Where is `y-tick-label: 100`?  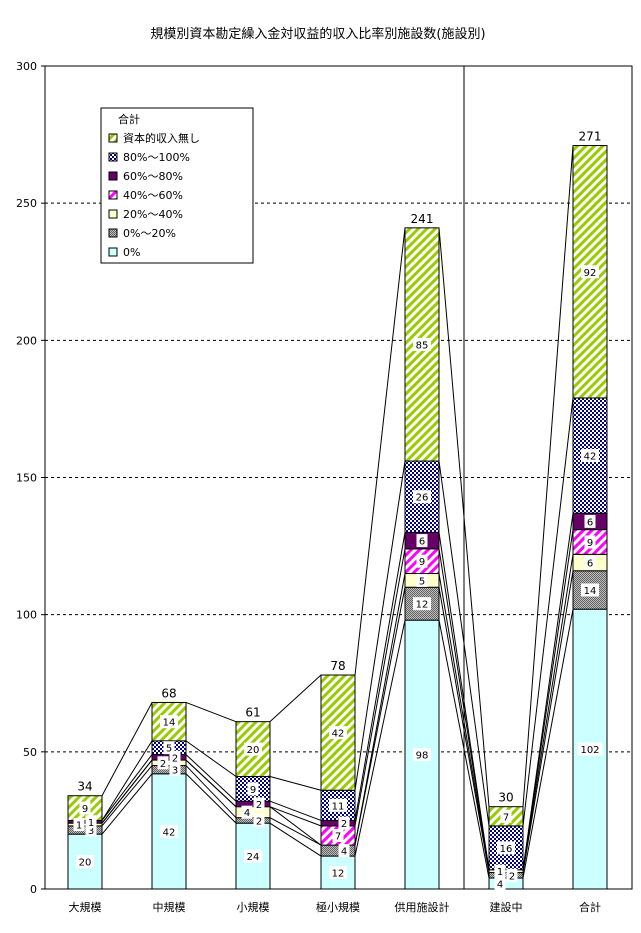 y-tick-label: 100 is located at coordinates (26, 615).